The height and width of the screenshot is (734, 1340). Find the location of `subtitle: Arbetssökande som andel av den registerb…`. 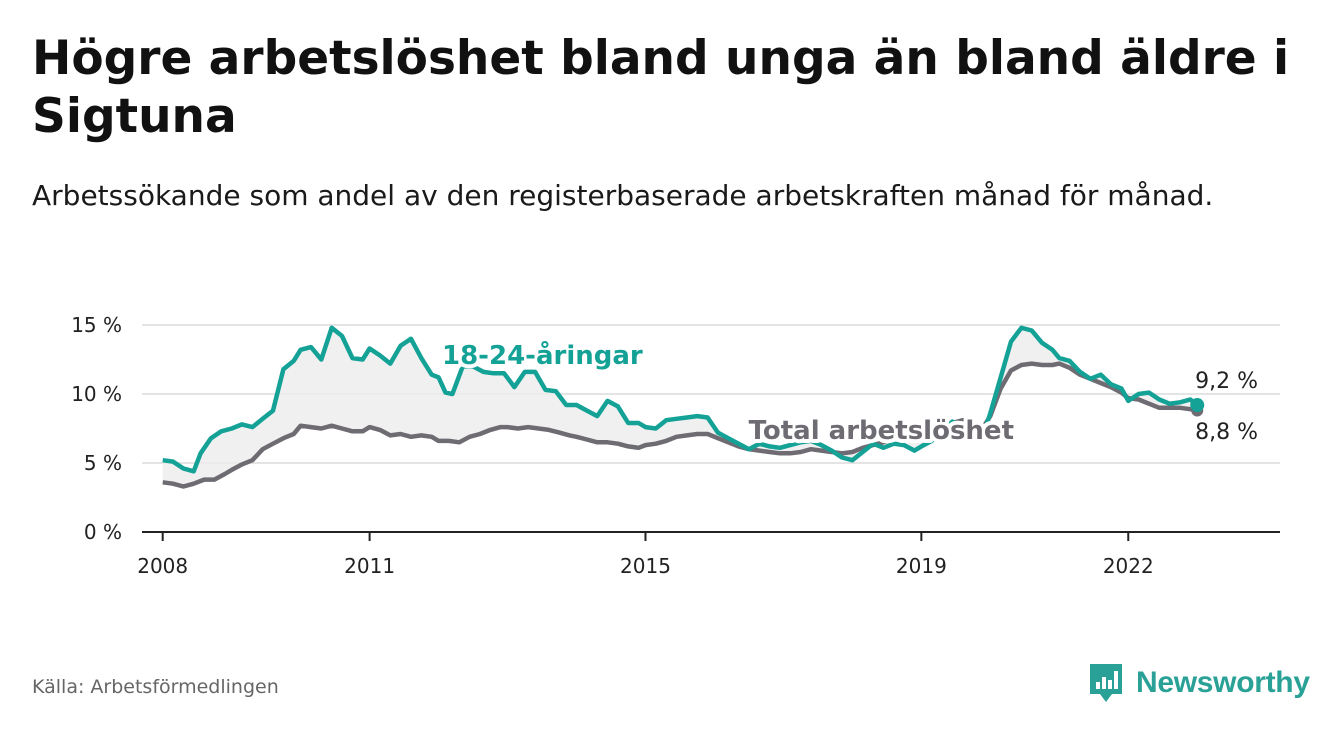

subtitle: Arbetssökande som andel av den registerb… is located at coordinates (623, 195).